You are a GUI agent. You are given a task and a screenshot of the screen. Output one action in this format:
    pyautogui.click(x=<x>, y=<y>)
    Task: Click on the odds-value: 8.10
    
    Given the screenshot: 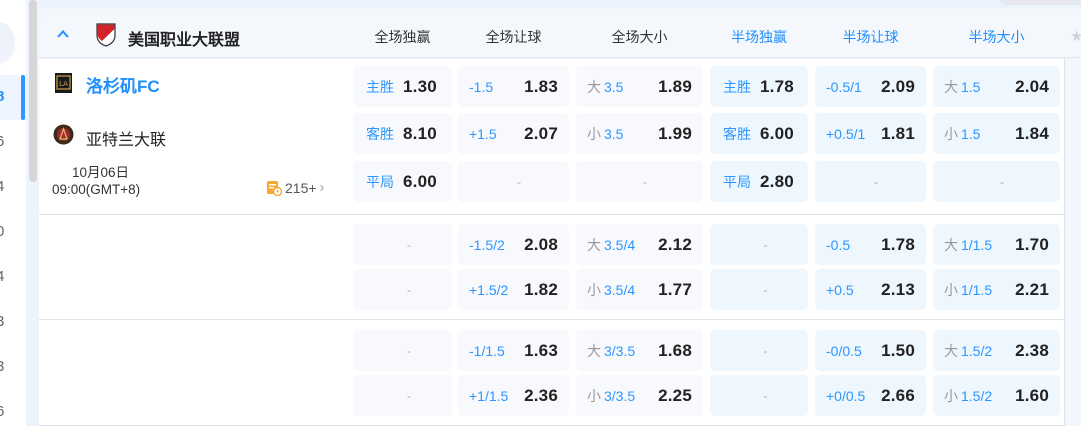 What is the action you would take?
    pyautogui.click(x=420, y=133)
    